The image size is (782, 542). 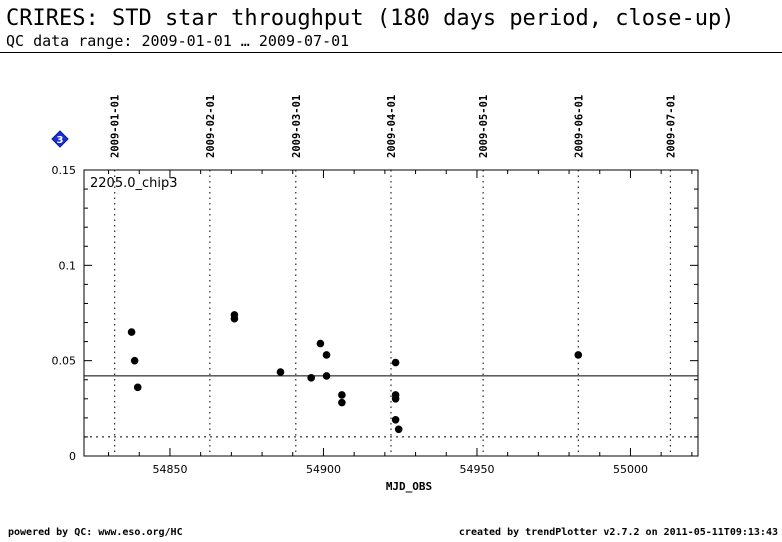 What do you see at coordinates (178, 41) in the screenshot?
I see `chart-subtitle: QC data range: 2009-01-01 … 2009-07-01` at bounding box center [178, 41].